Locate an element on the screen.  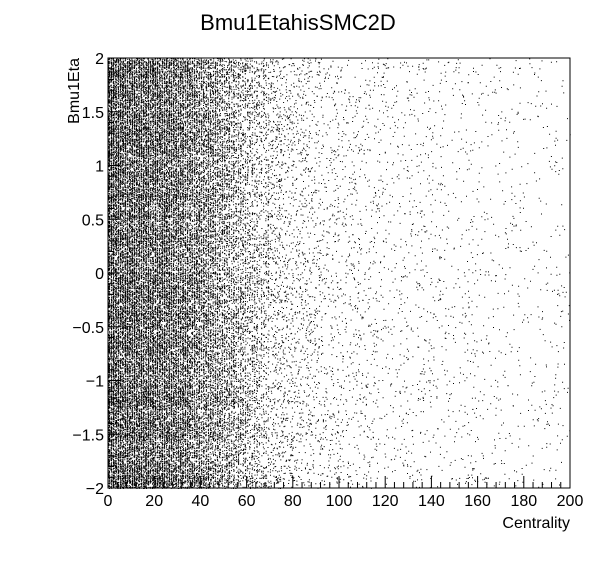
x-tick-label: 140 is located at coordinates (431, 501).